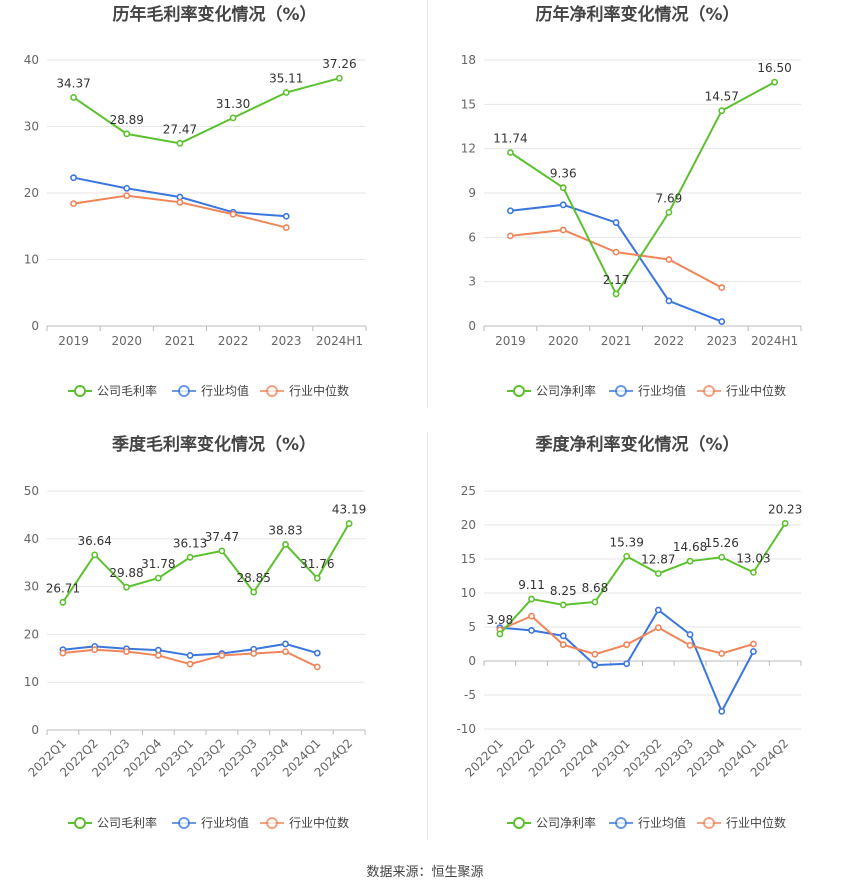  I want to click on legend-label: 公司毛利率, so click(127, 822).